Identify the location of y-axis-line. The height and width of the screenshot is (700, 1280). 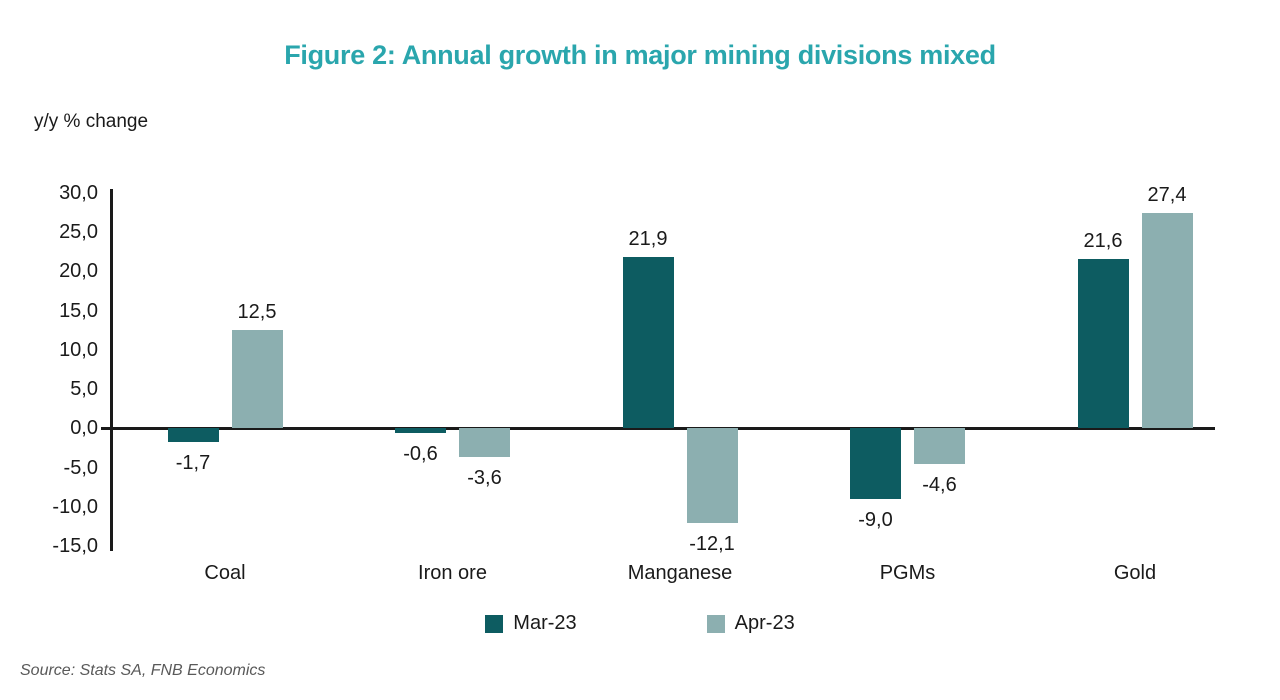
(111, 370).